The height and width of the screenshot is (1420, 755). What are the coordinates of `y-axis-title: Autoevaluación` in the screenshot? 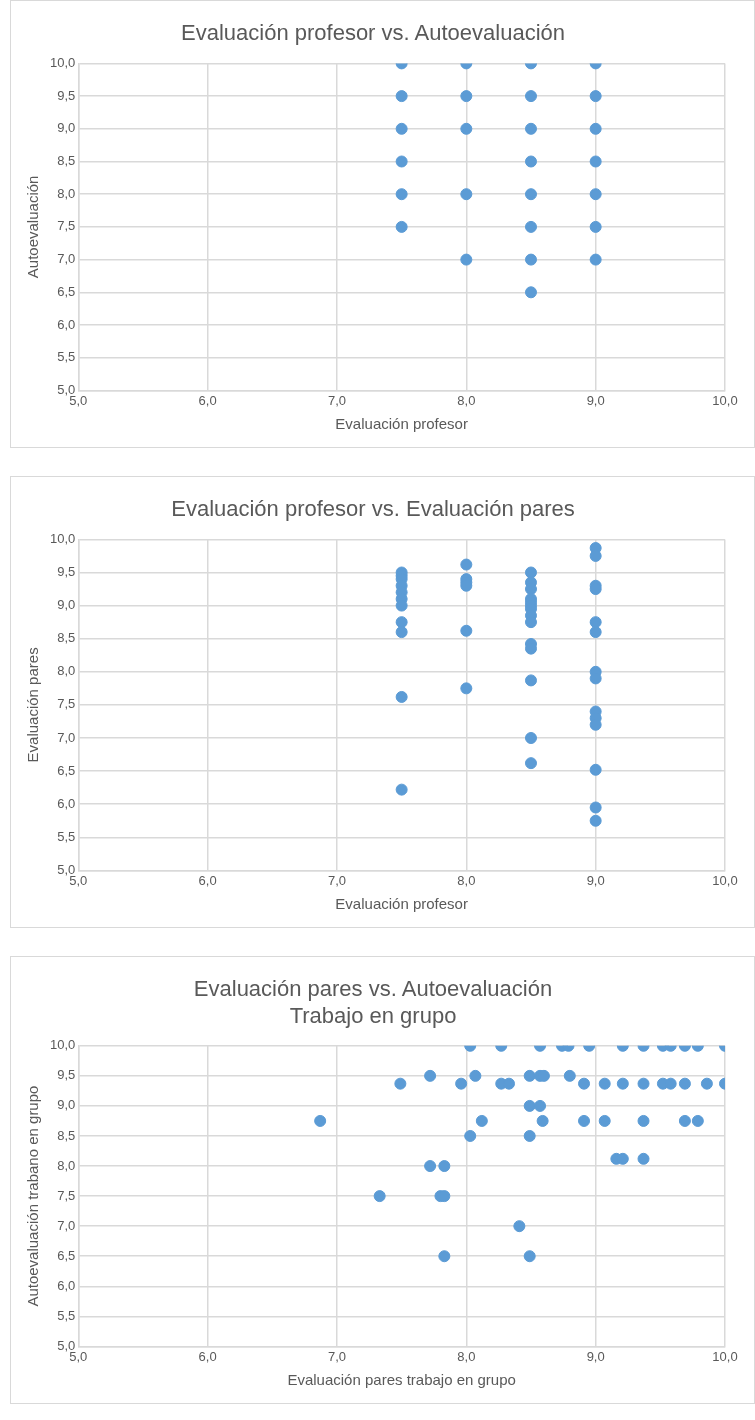 It's located at (33, 227).